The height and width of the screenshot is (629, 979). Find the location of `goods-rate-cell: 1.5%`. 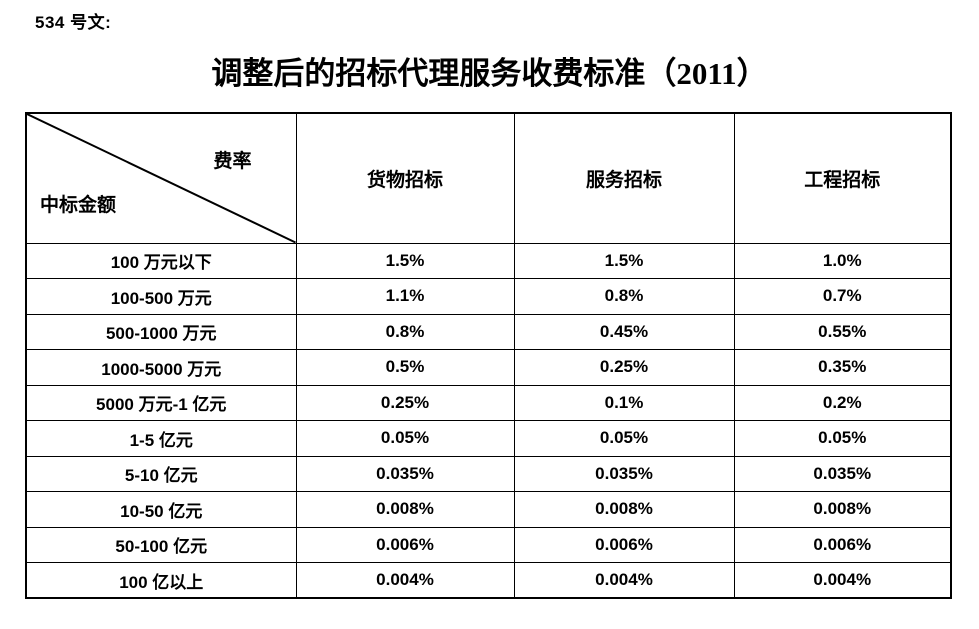

goods-rate-cell: 1.5% is located at coordinates (405, 260).